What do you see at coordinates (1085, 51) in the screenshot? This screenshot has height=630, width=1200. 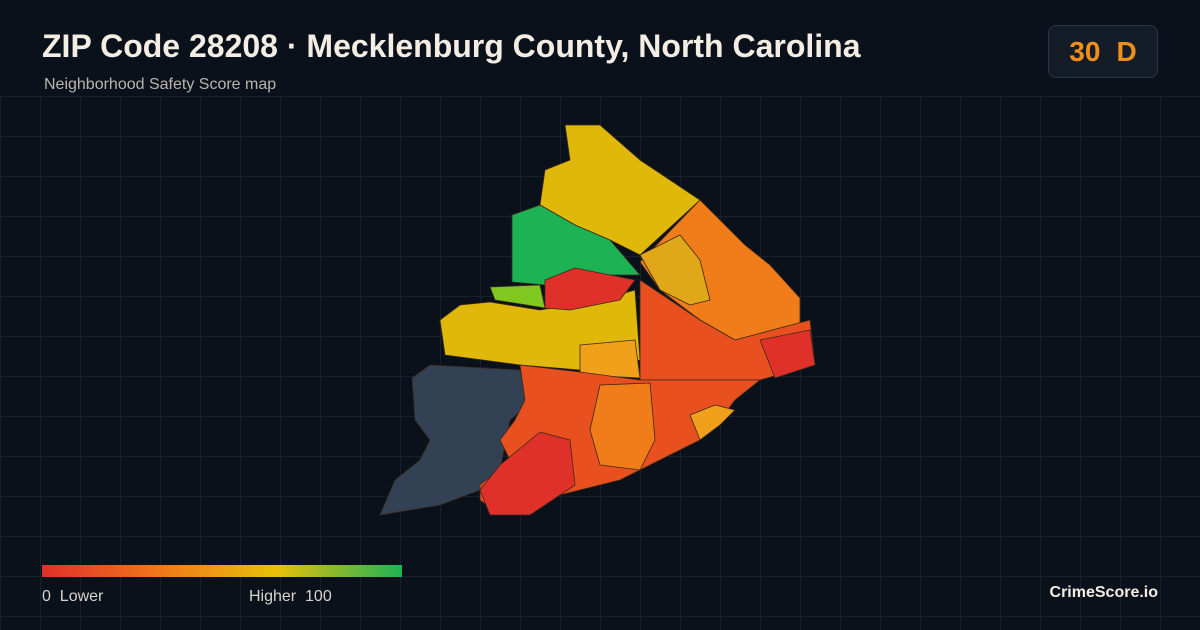 I see `score-value: 30` at bounding box center [1085, 51].